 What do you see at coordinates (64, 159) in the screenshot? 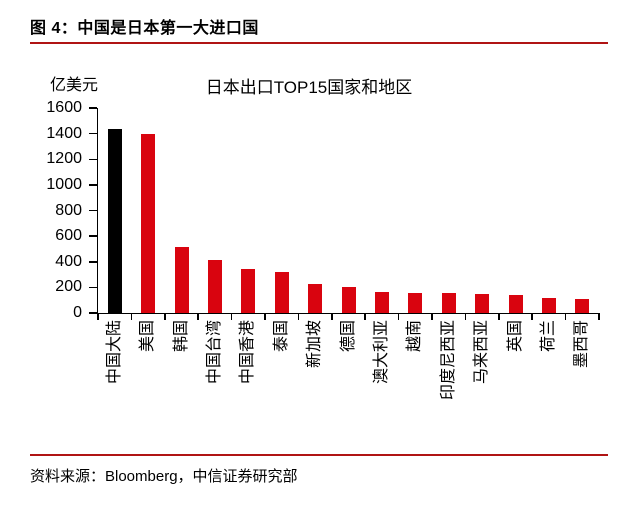
I see `y-axis-tick-label: 1200` at bounding box center [64, 159].